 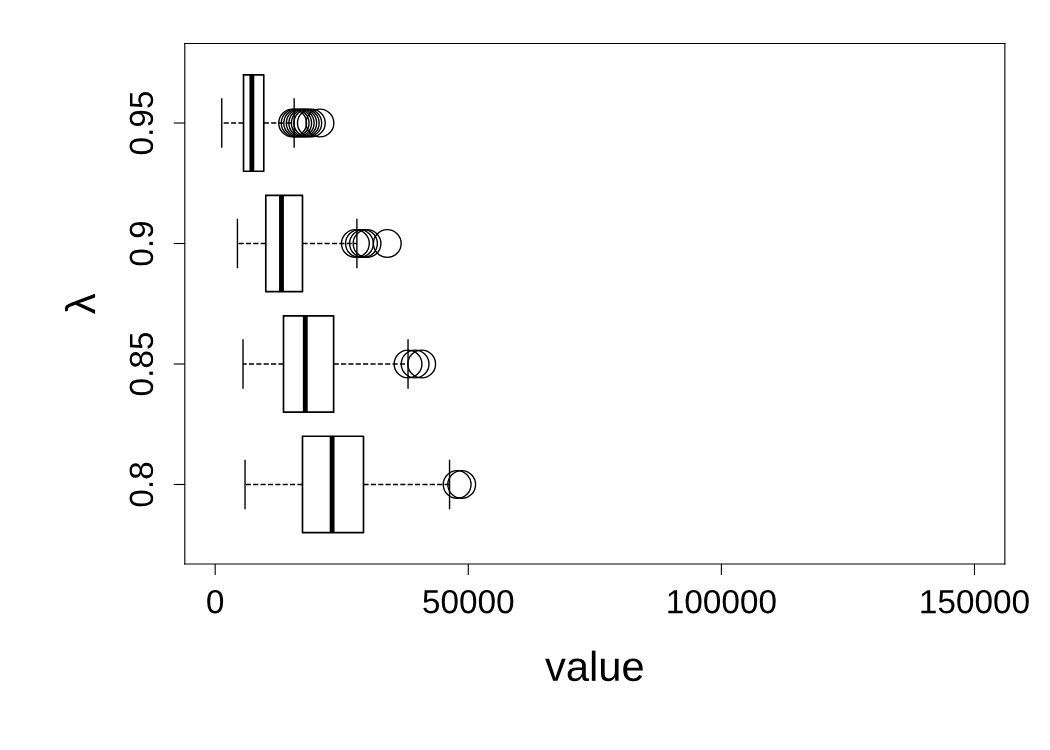 I want to click on x-axis-title: value, so click(x=594, y=666).